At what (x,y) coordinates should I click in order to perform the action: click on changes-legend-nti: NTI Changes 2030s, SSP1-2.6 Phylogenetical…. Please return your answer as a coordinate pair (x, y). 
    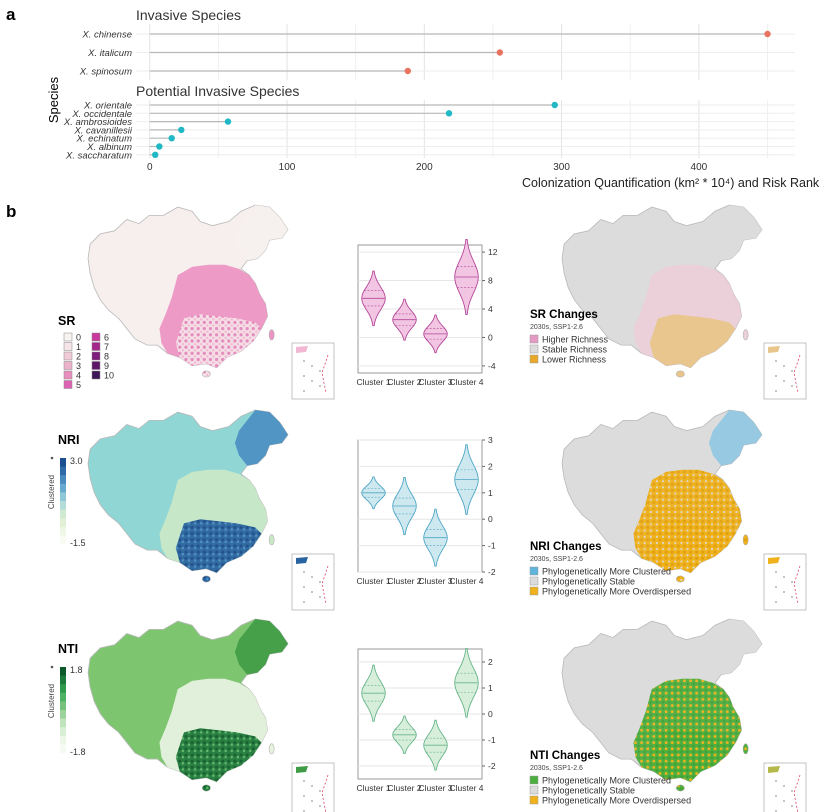
    Looking at the image, I should click on (610, 778).